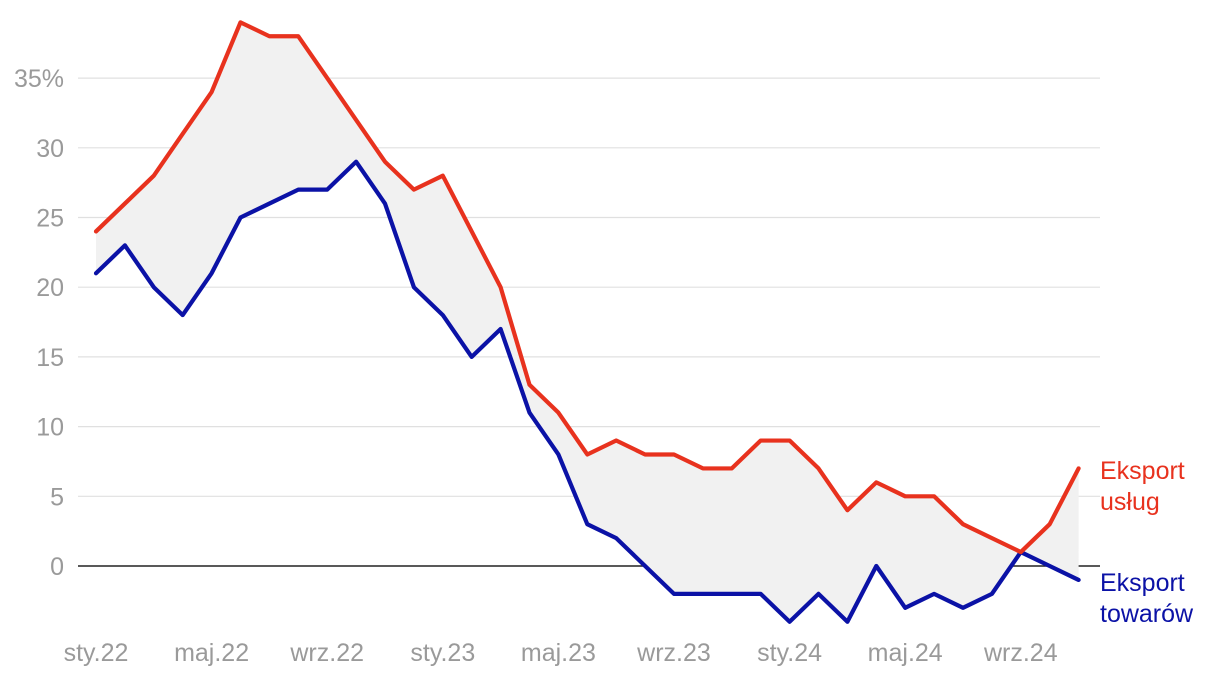  What do you see at coordinates (1142, 486) in the screenshot?
I see `series-label-eksport-uslug: Eksport usług` at bounding box center [1142, 486].